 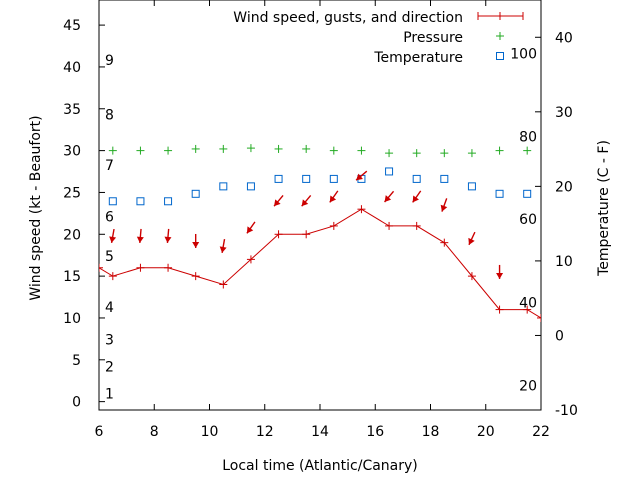 I want to click on wind-direction-arrow-edge, so click(x=90, y=229).